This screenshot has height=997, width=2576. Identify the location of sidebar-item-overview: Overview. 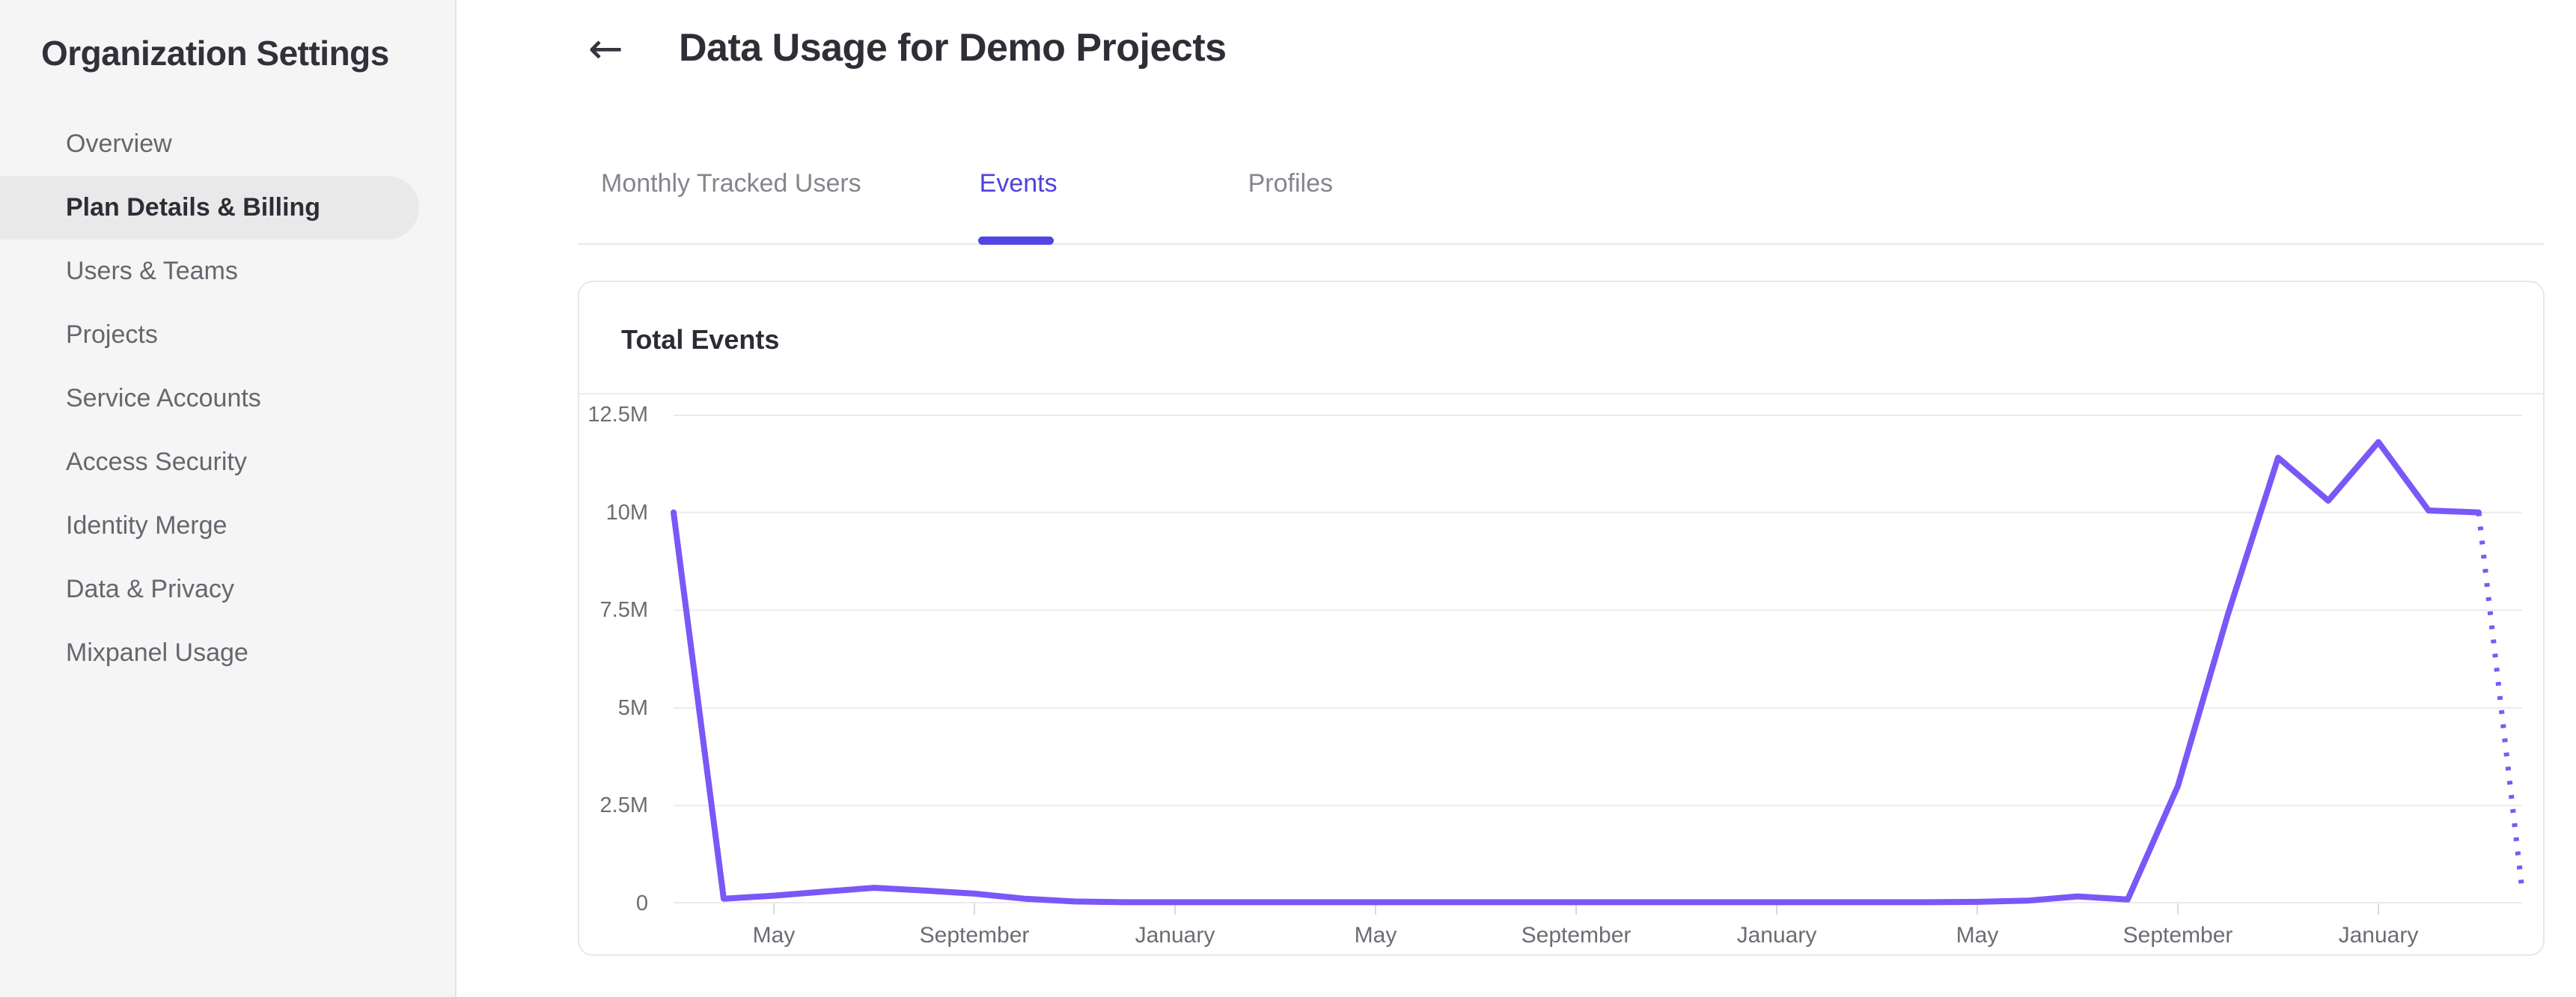
(119, 143).